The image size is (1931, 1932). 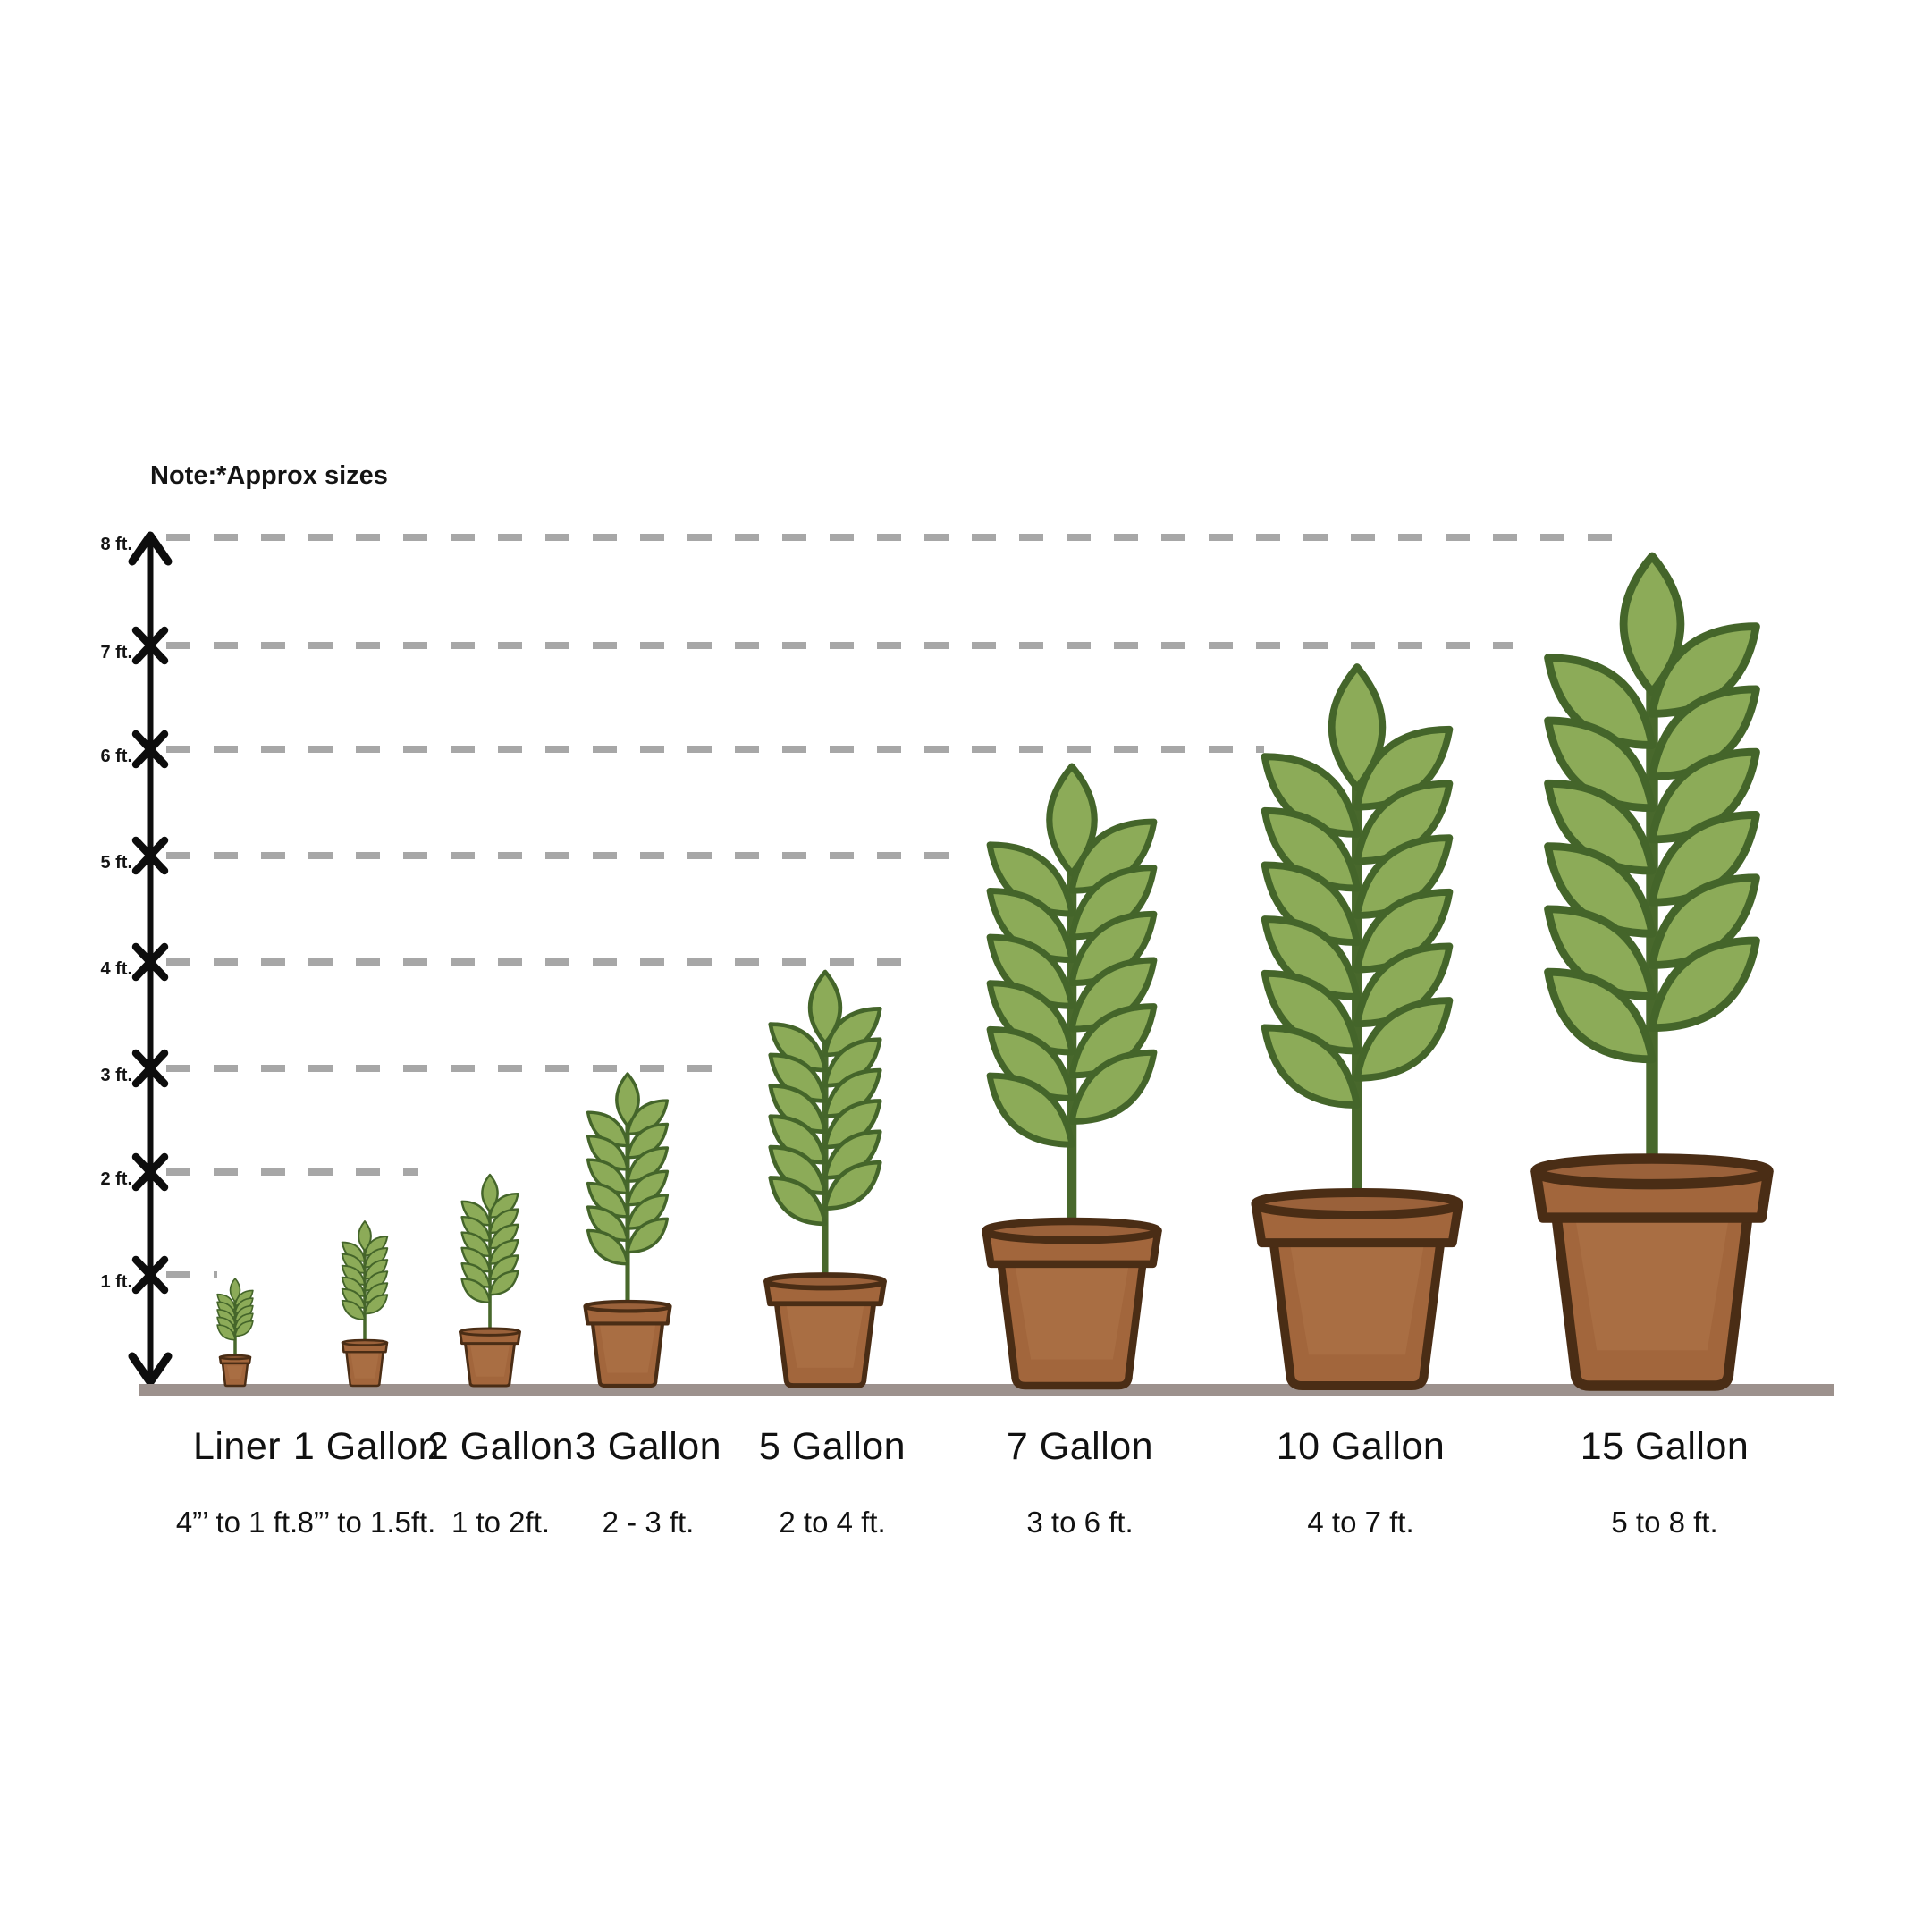 What do you see at coordinates (150, 749) in the screenshot?
I see `axis-x-tick-6ft` at bounding box center [150, 749].